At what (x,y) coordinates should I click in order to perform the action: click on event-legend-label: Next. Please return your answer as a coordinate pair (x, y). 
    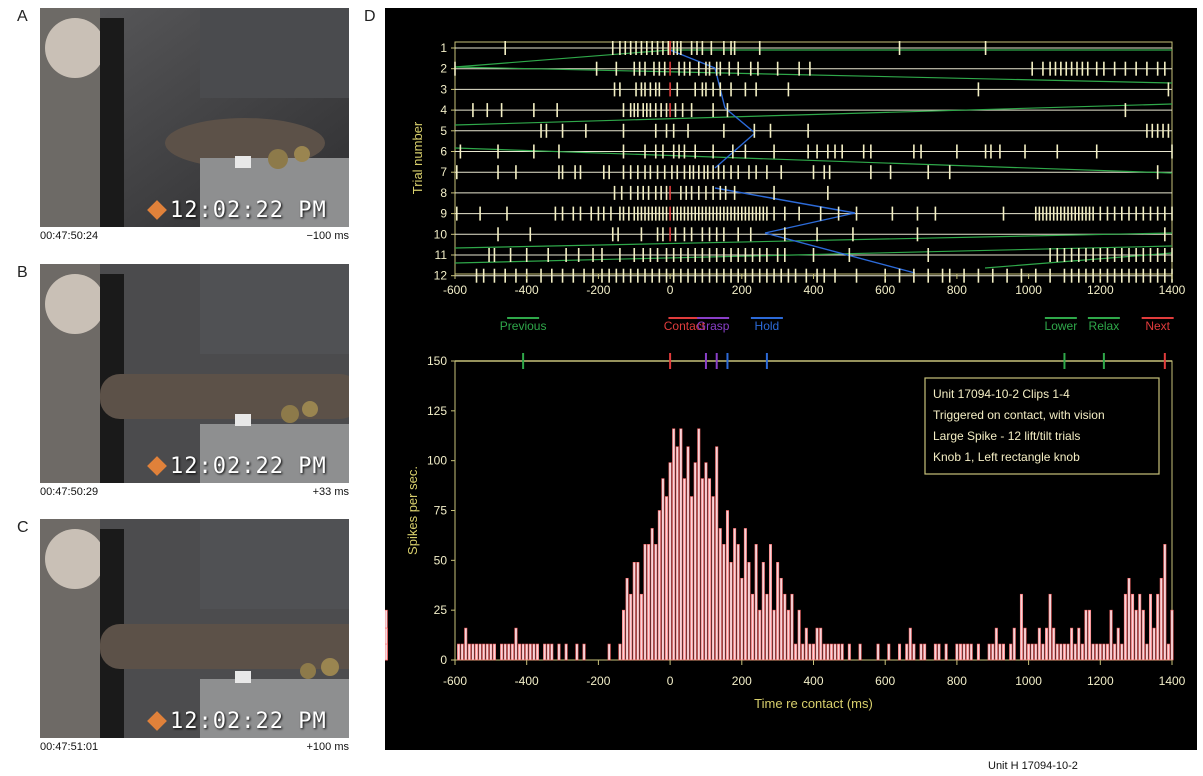
    Looking at the image, I should click on (1157, 326).